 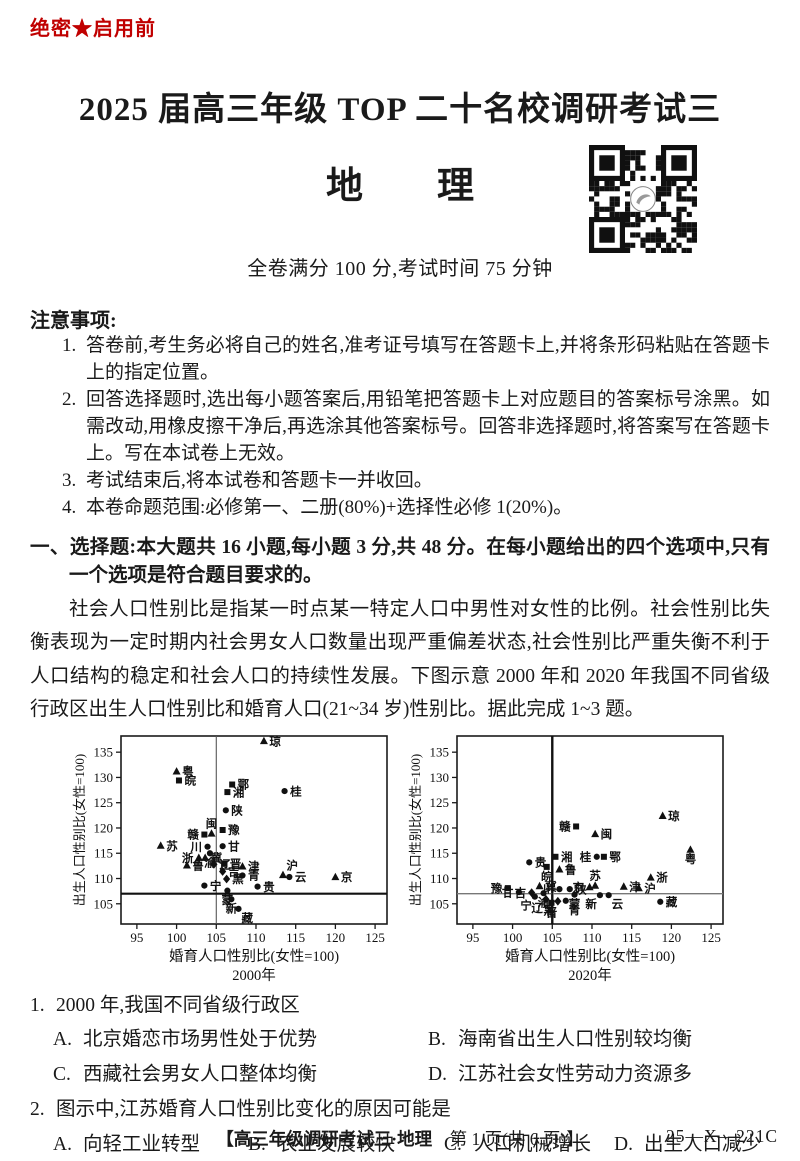 What do you see at coordinates (643, 199) in the screenshot?
I see `qr-code` at bounding box center [643, 199].